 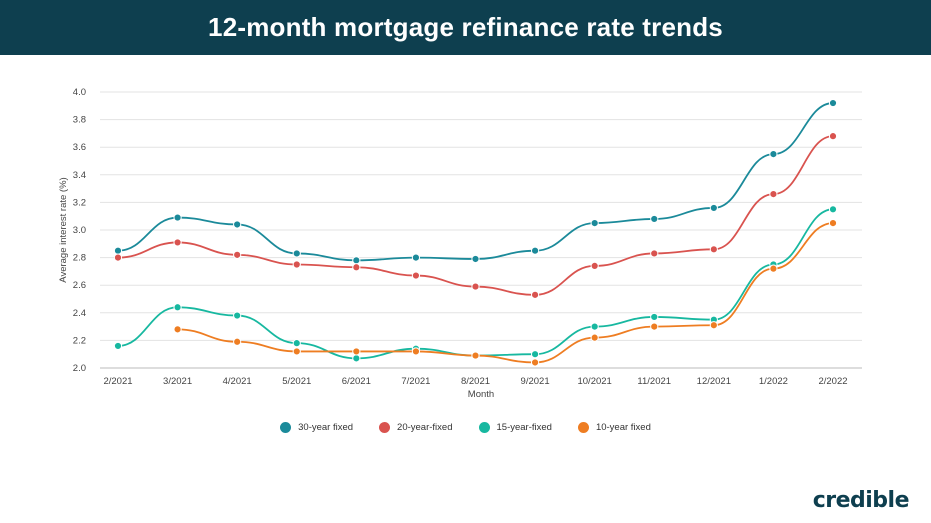 What do you see at coordinates (535, 381) in the screenshot?
I see `x-tick-label: 9/2021` at bounding box center [535, 381].